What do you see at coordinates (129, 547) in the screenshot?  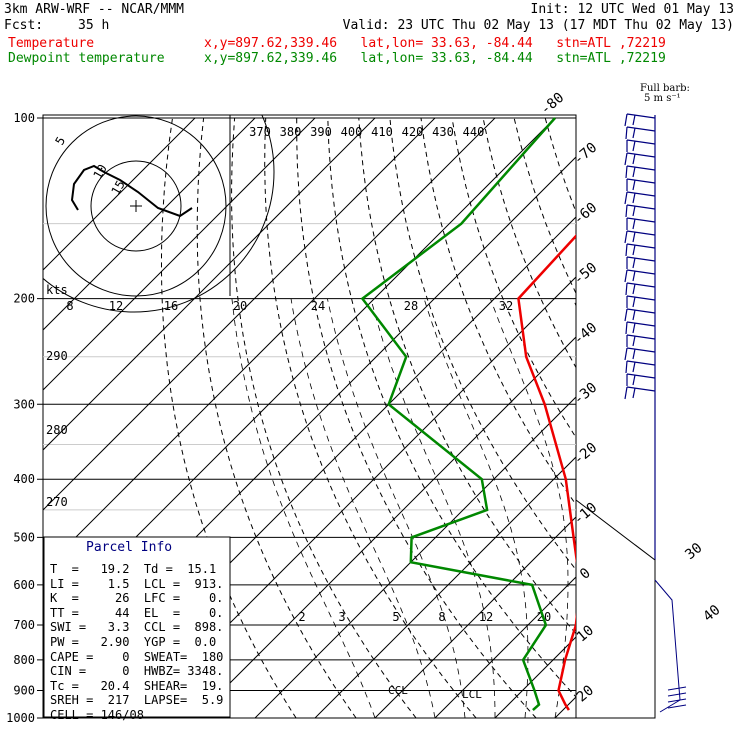 I see `parcel-info-title: Parcel Info` at bounding box center [129, 547].